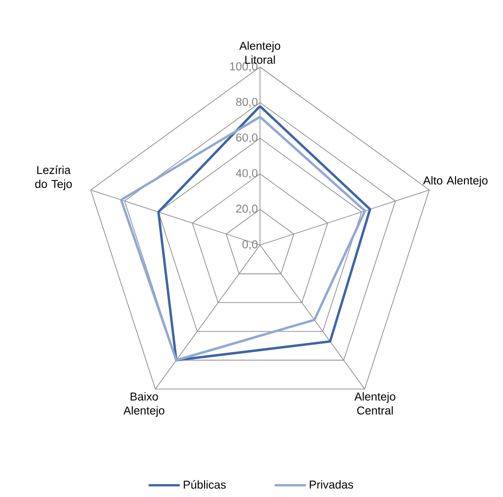 The image size is (503, 497). I want to click on spoke-label: Alto Alentejo, so click(455, 181).